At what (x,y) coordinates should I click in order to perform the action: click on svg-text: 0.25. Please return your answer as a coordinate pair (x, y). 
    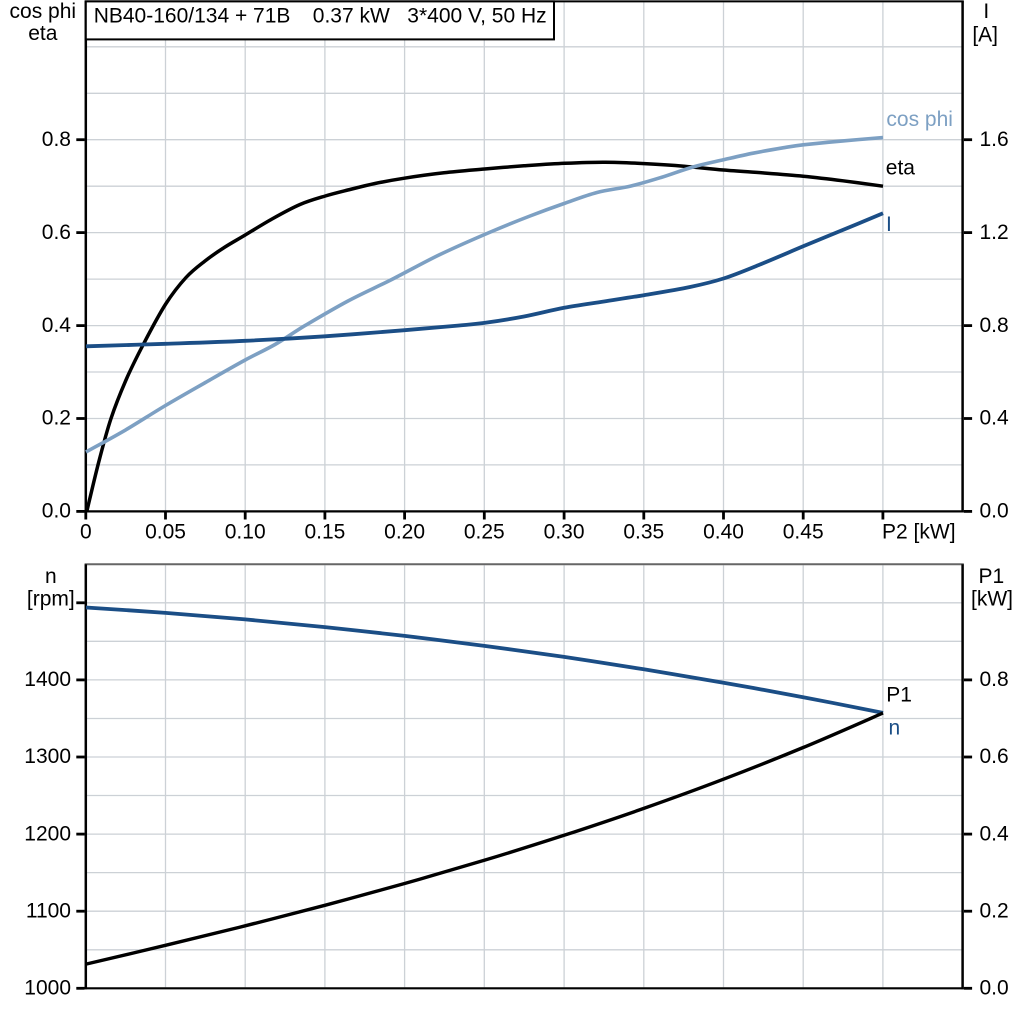
    Looking at the image, I should click on (484, 532).